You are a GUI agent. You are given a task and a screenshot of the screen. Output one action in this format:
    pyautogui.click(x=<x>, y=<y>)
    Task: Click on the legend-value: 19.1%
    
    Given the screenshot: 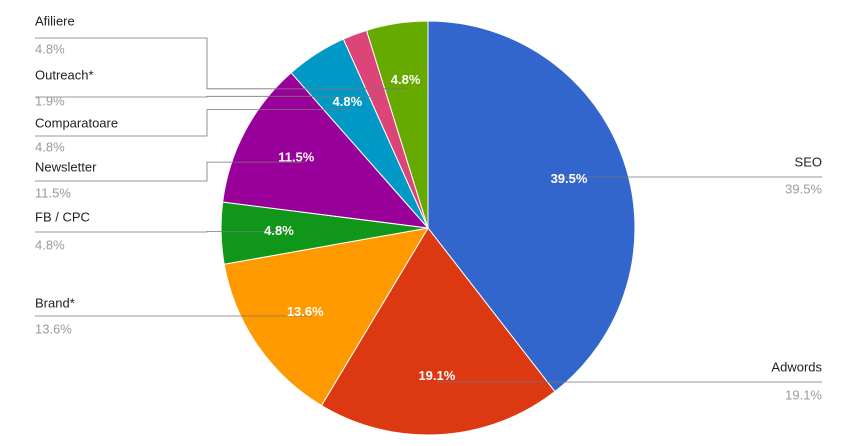 What is the action you would take?
    pyautogui.click(x=803, y=394)
    